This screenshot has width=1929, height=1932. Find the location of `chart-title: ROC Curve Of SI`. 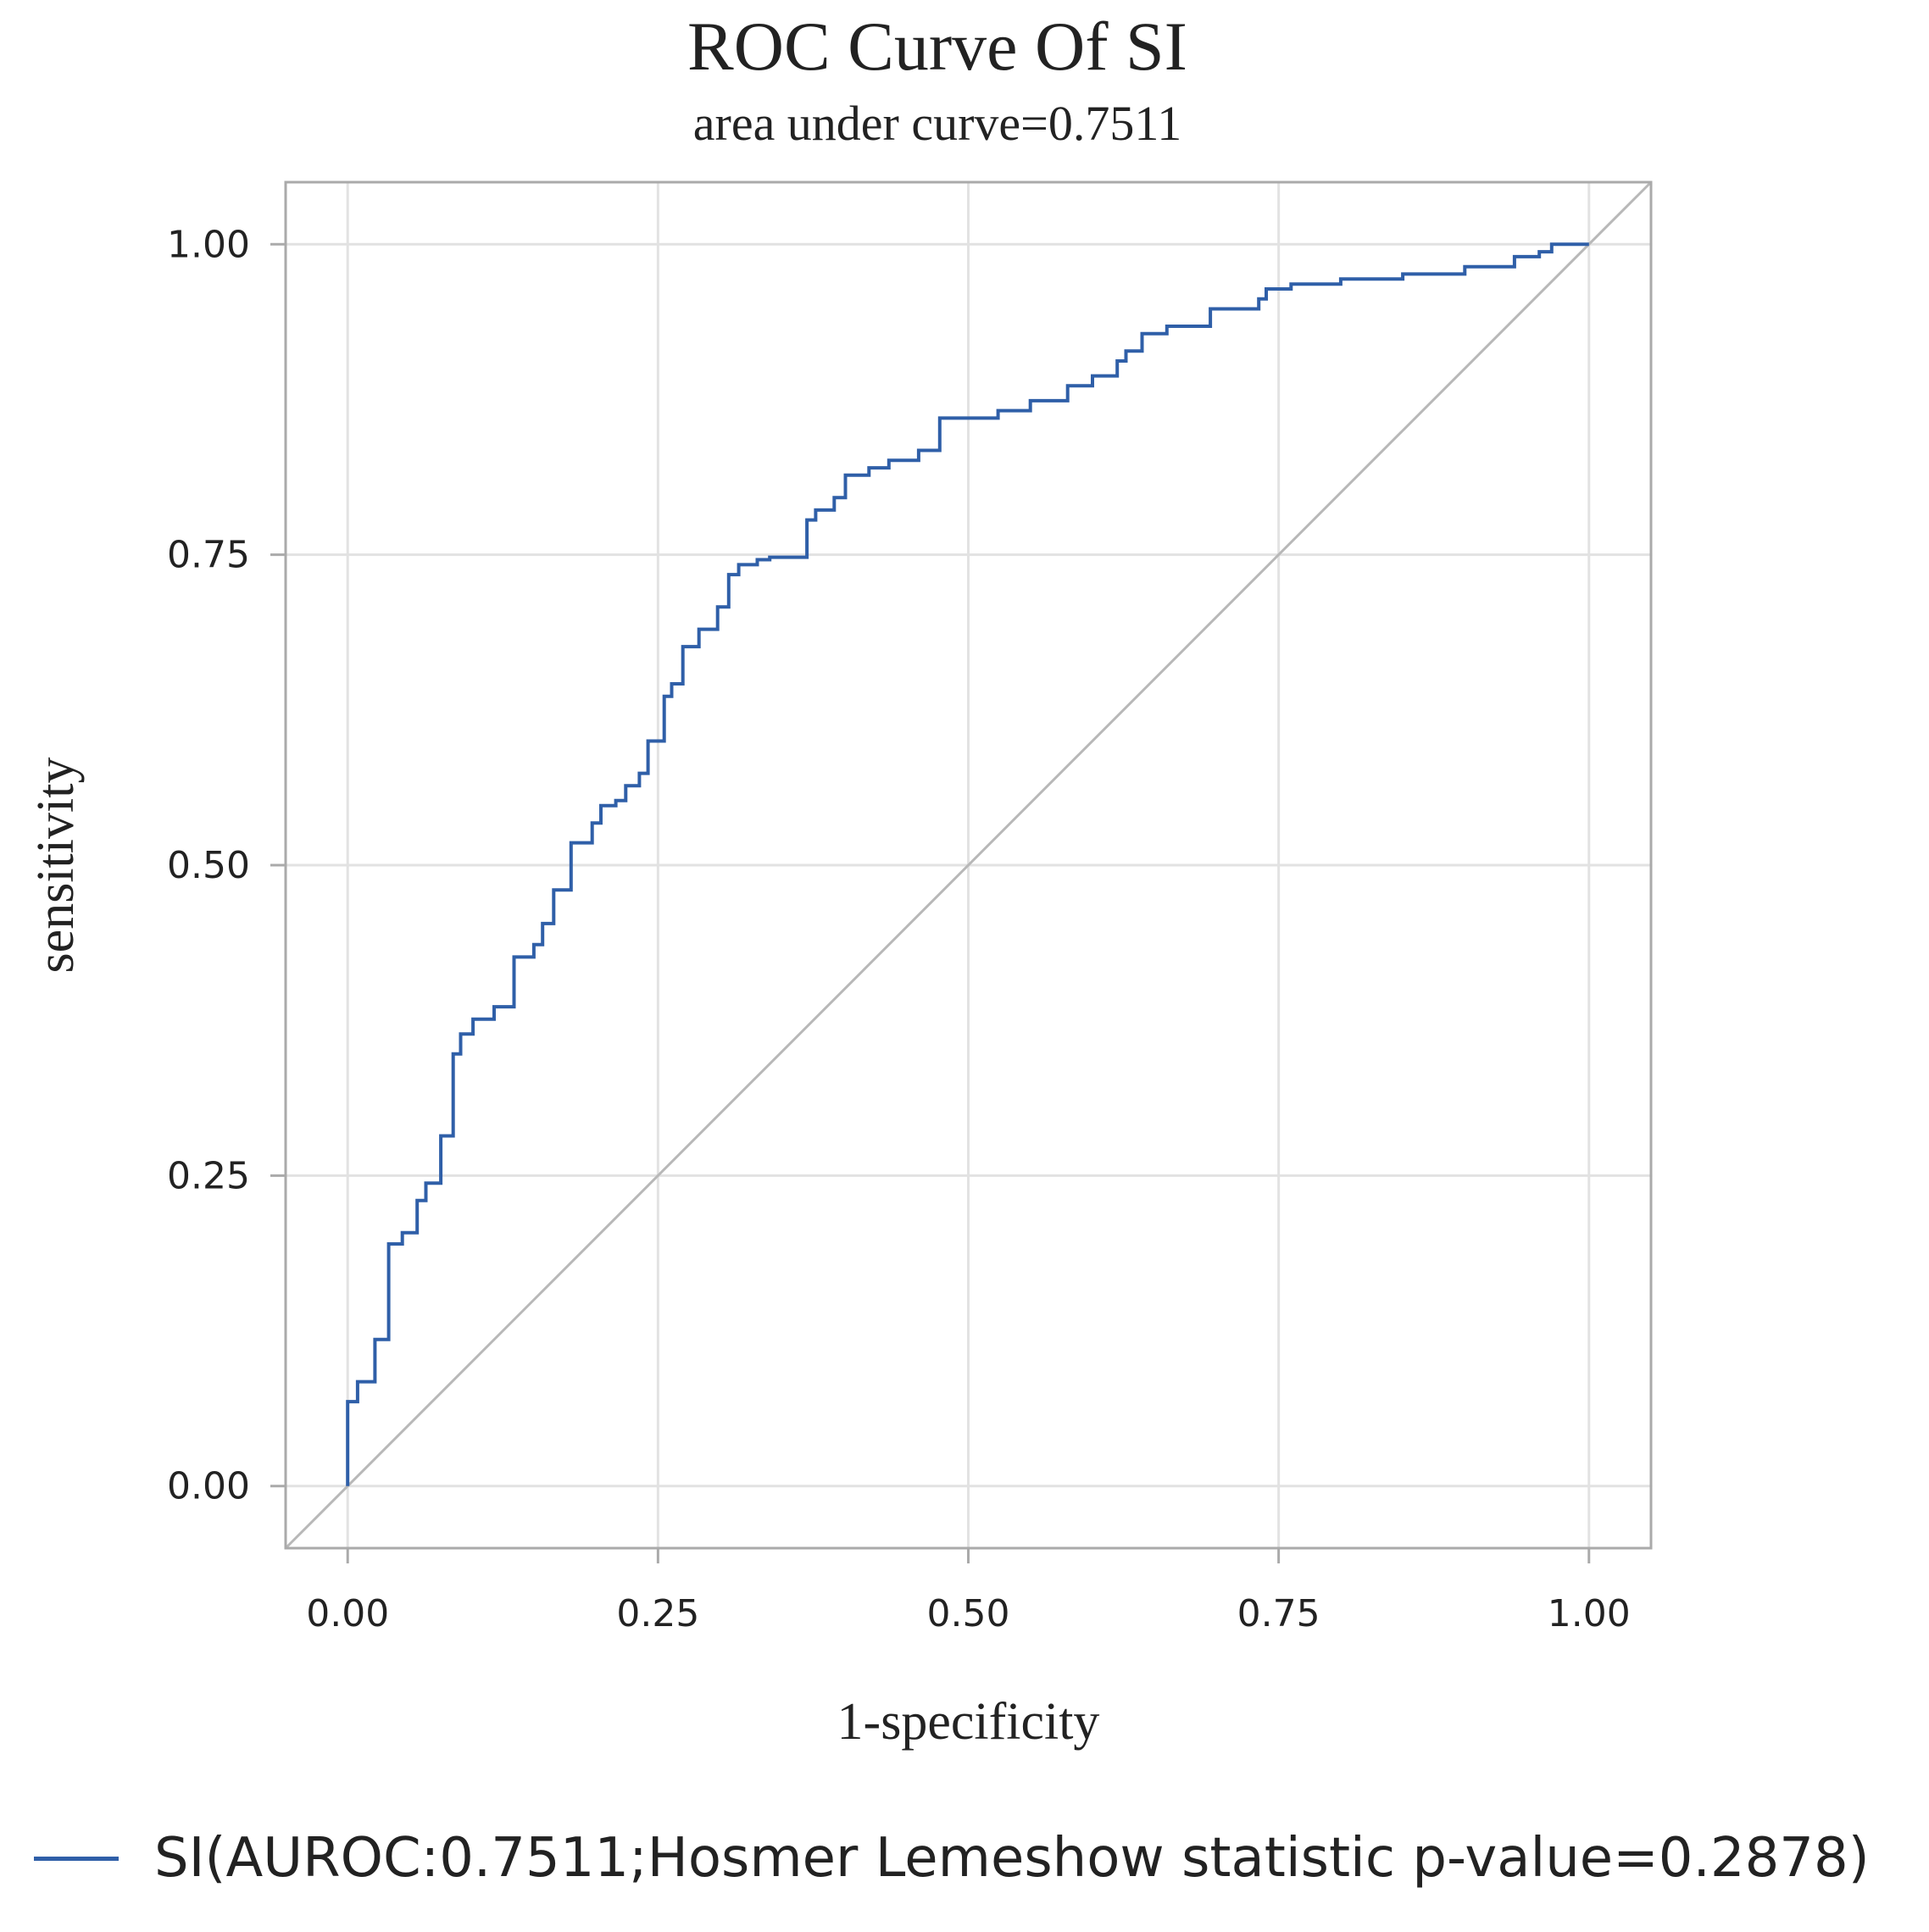

chart-title: ROC Curve Of SI is located at coordinates (937, 46).